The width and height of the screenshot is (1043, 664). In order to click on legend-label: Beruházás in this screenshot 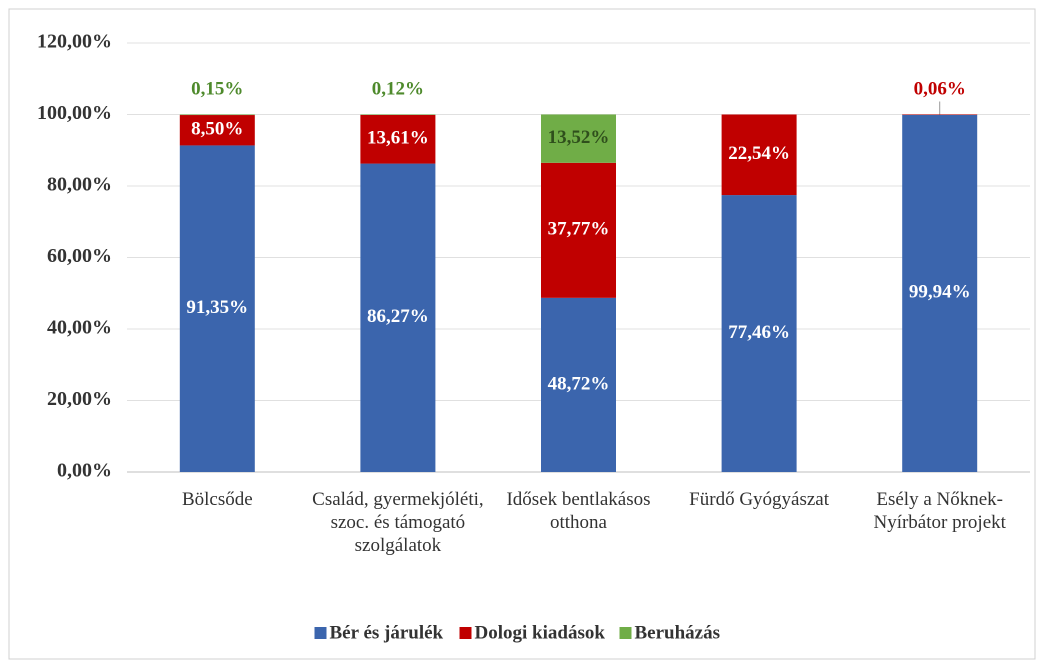, I will do `click(678, 632)`.